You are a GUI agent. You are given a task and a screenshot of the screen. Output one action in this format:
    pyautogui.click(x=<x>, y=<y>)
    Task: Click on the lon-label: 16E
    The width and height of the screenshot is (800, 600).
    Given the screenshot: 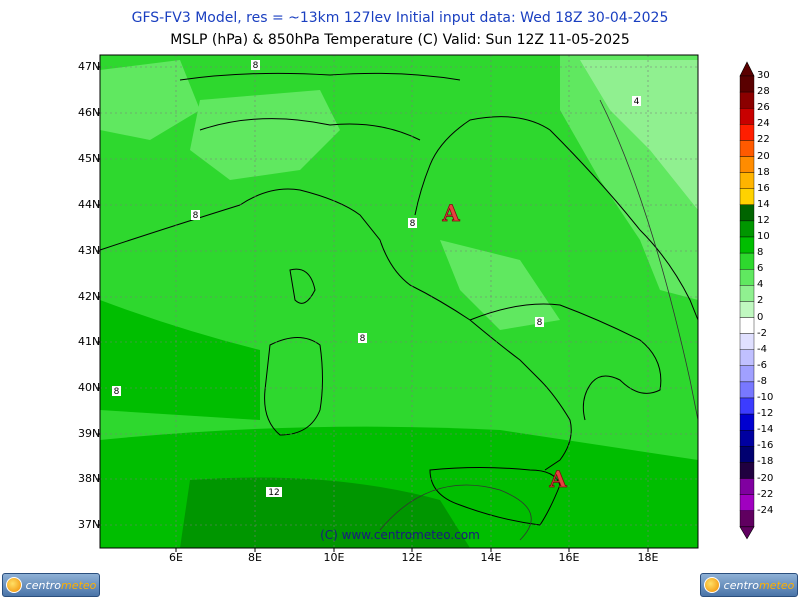 What is the action you would take?
    pyautogui.click(x=569, y=557)
    